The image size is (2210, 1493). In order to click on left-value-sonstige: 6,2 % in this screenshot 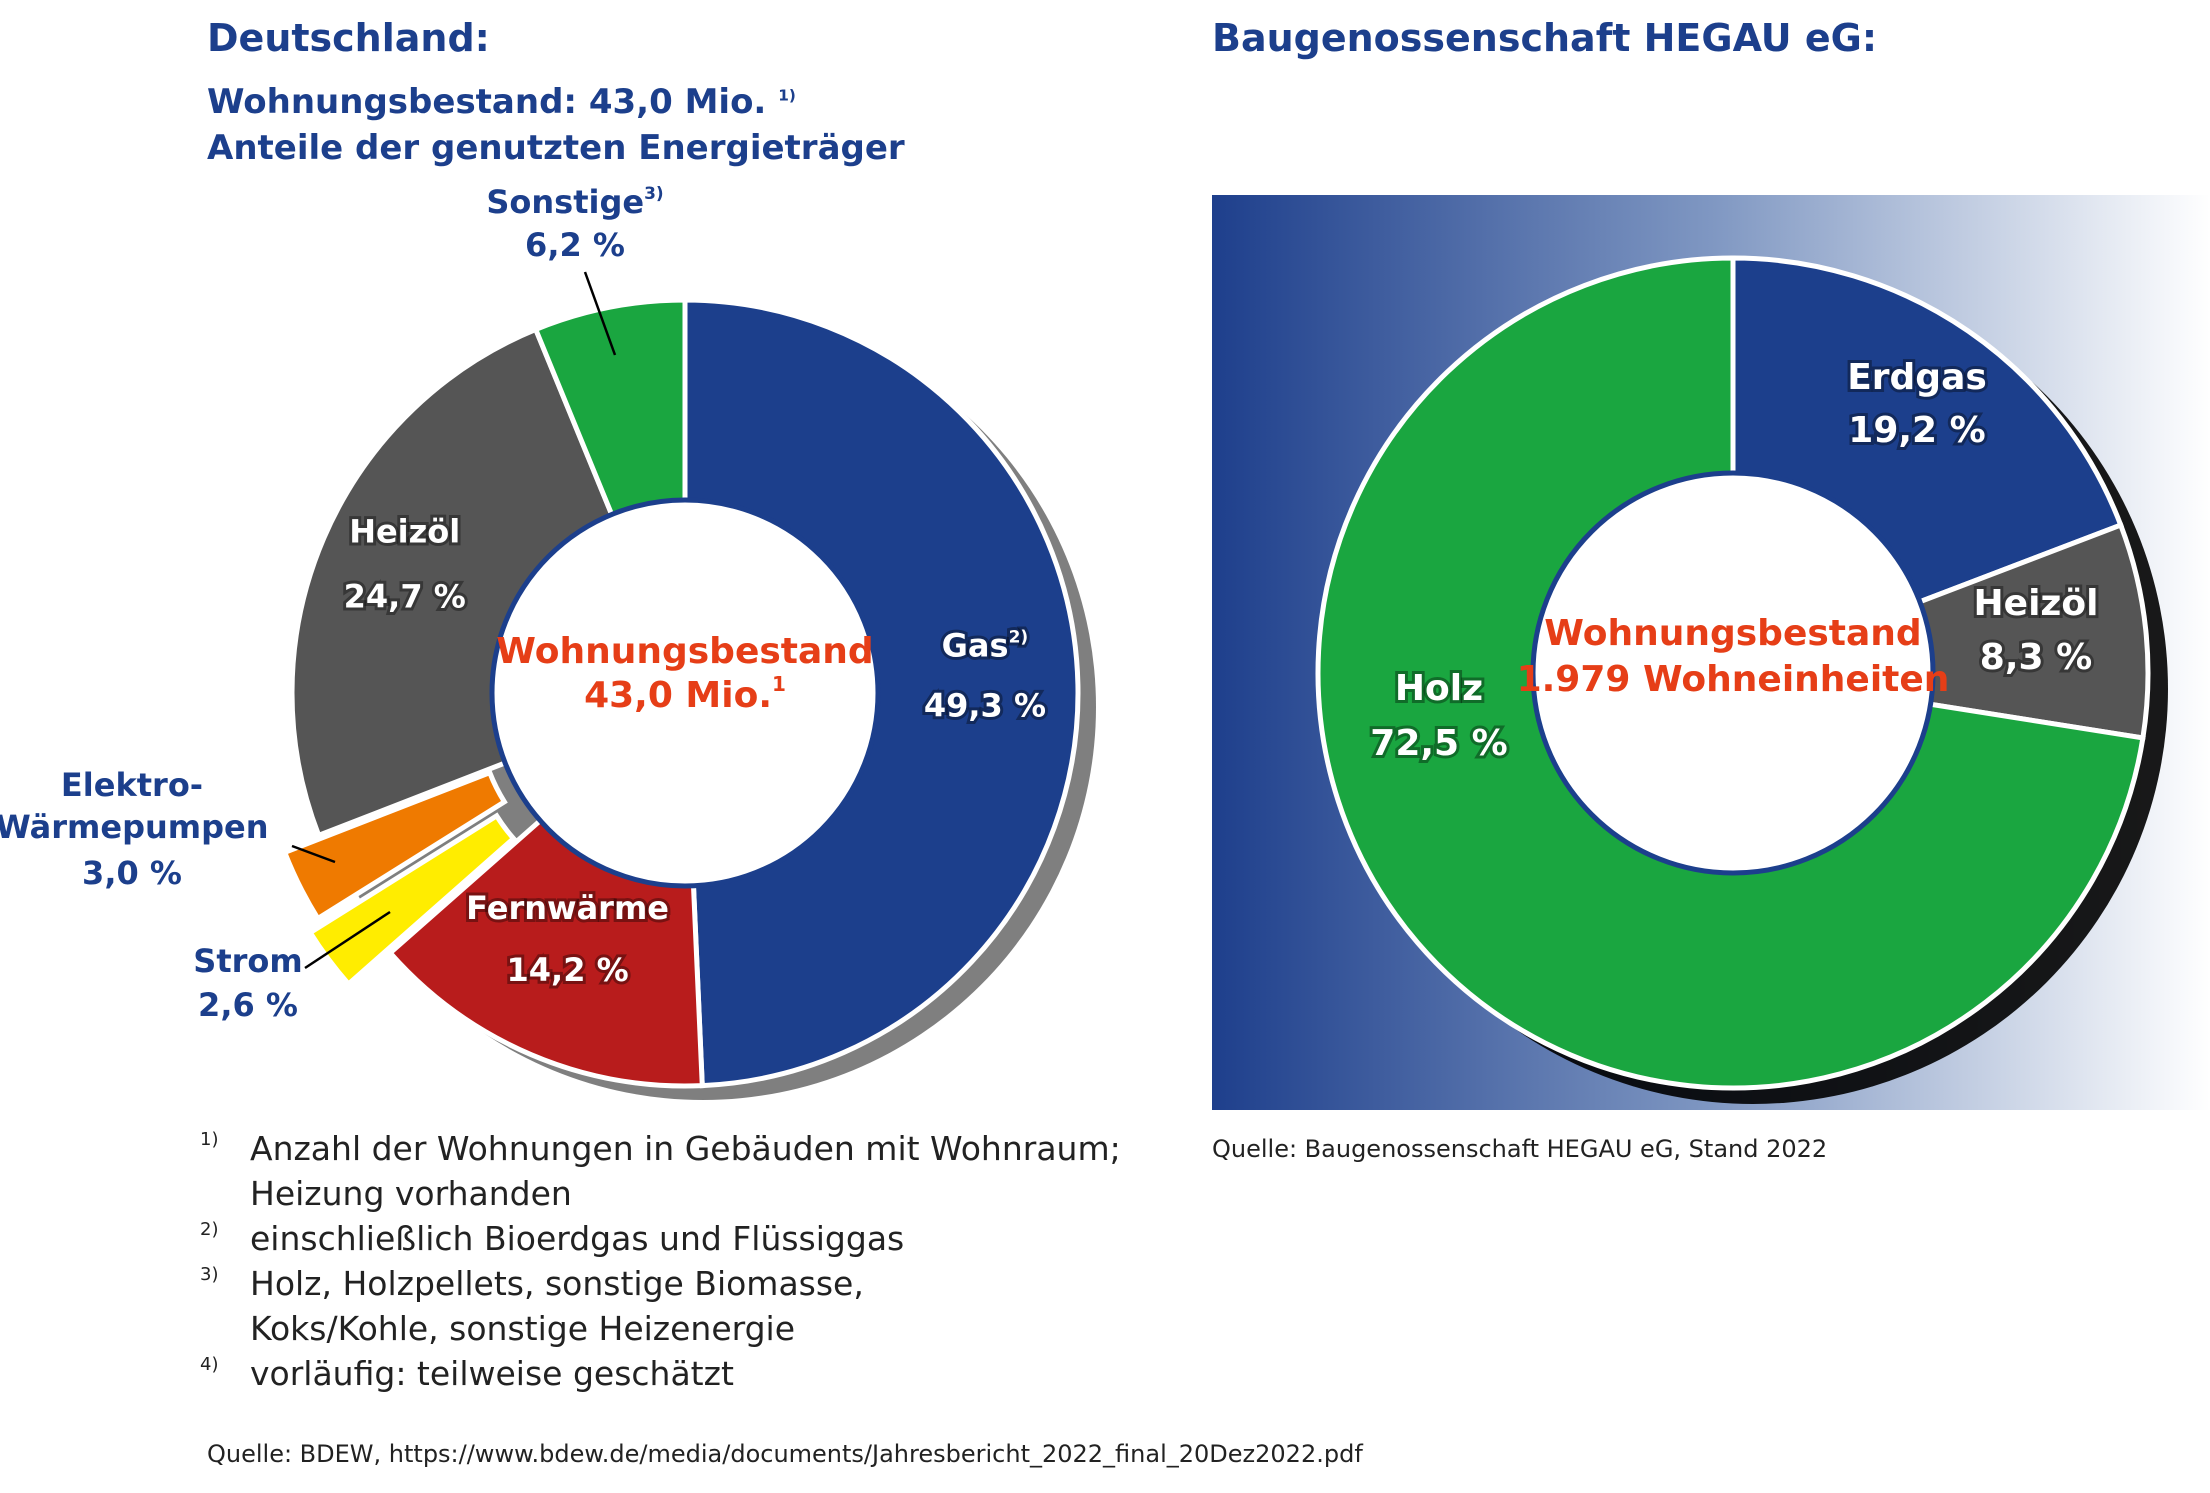, I will do `click(575, 245)`.